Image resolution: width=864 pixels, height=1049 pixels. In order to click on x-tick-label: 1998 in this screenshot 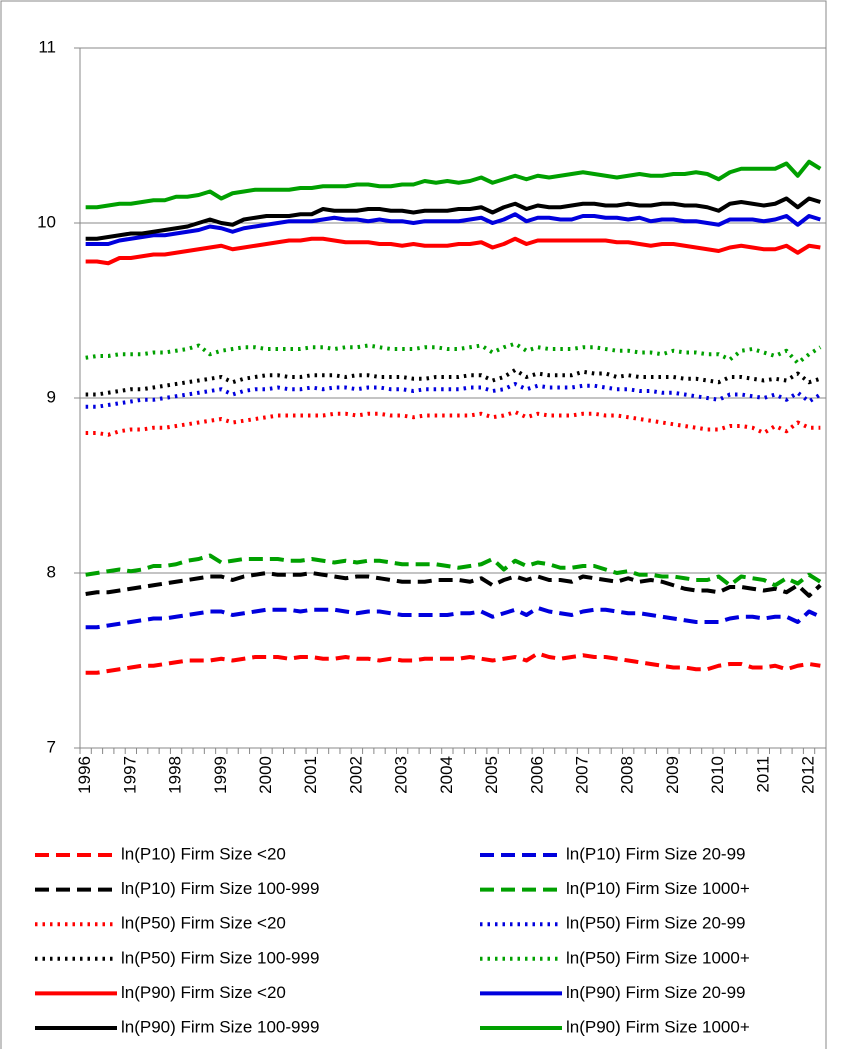, I will do `click(175, 775)`.